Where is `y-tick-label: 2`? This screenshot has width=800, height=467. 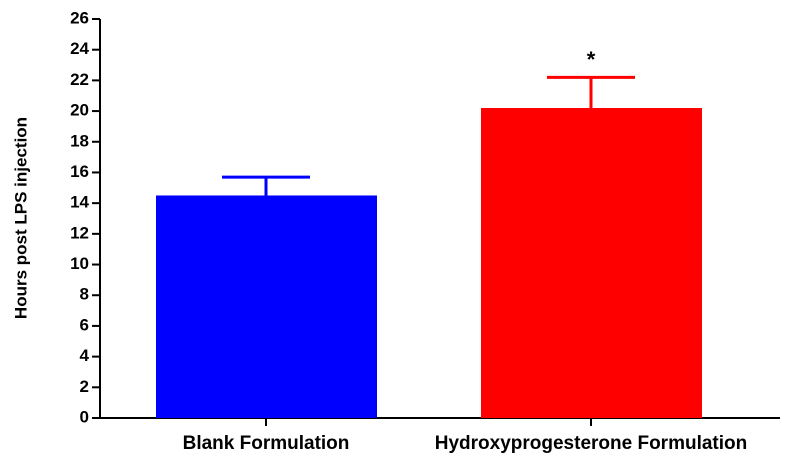
y-tick-label: 2 is located at coordinates (84, 386).